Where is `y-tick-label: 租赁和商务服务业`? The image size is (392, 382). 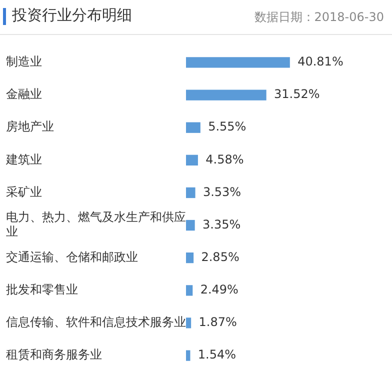 y-tick-label: 租赁和商务服务业 is located at coordinates (54, 355).